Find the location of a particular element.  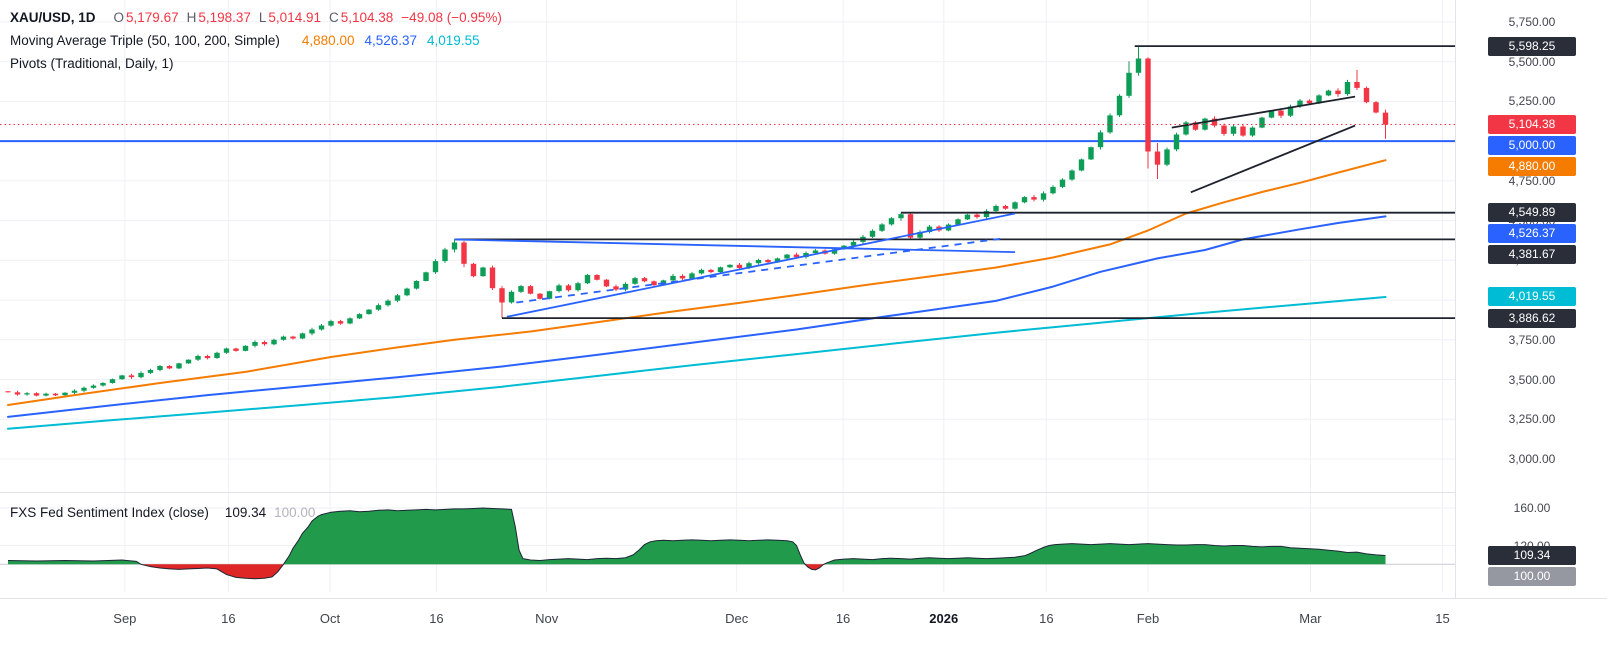

axis-tick-label: 4,750.00 is located at coordinates (1532, 180).